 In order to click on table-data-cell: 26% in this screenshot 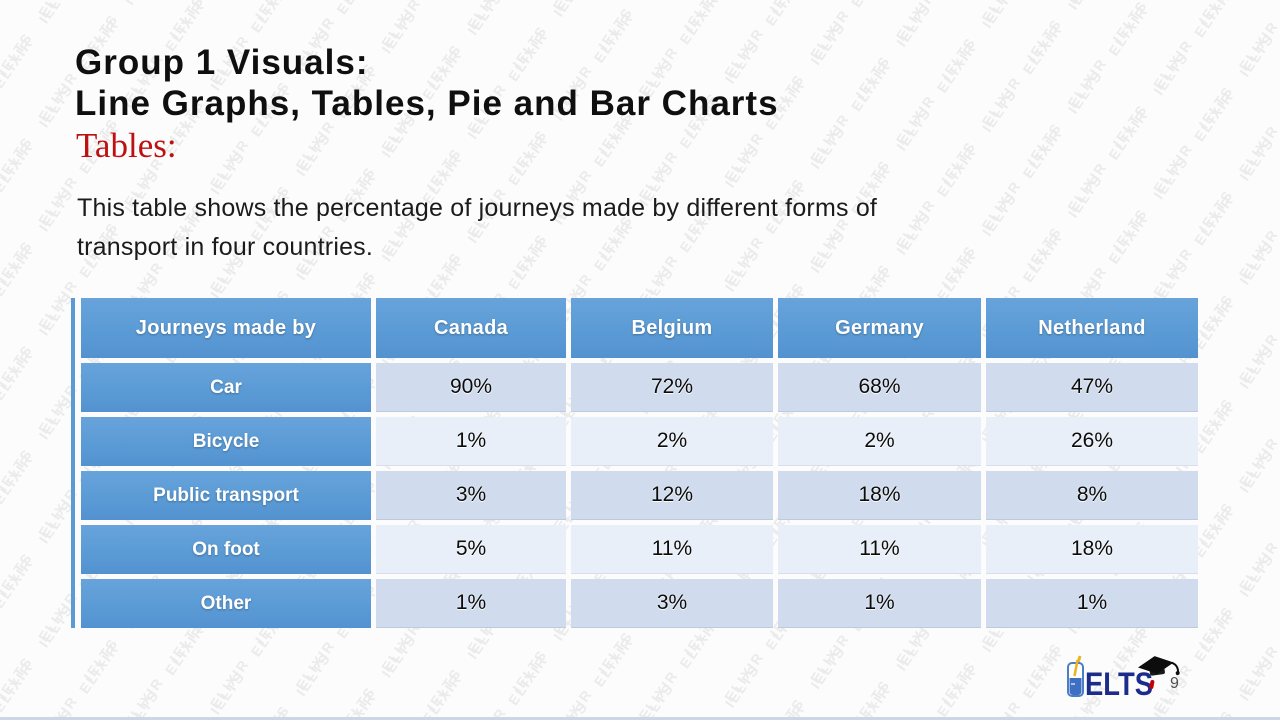, I will do `click(1092, 441)`.